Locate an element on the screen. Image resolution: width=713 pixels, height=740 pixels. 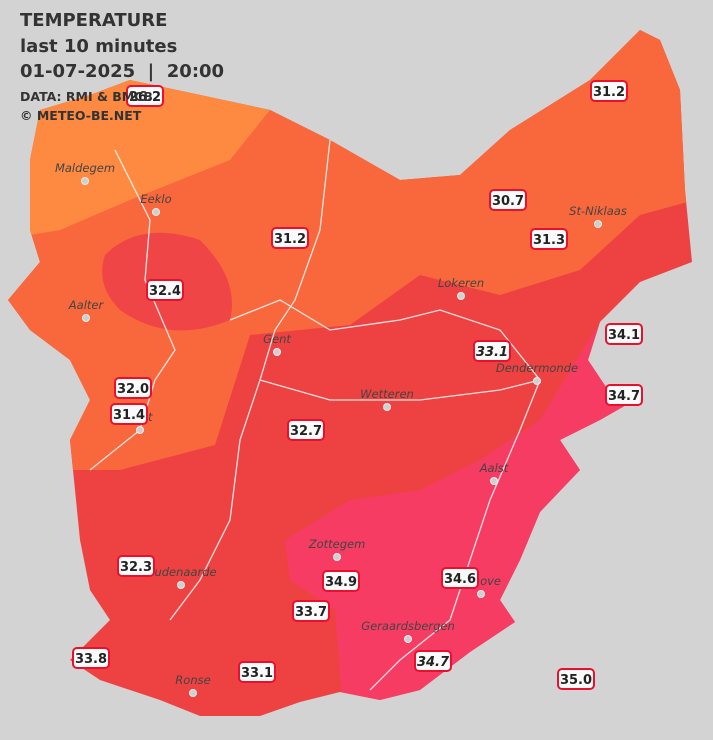
city-name: Maldegem is located at coordinates (85, 168).